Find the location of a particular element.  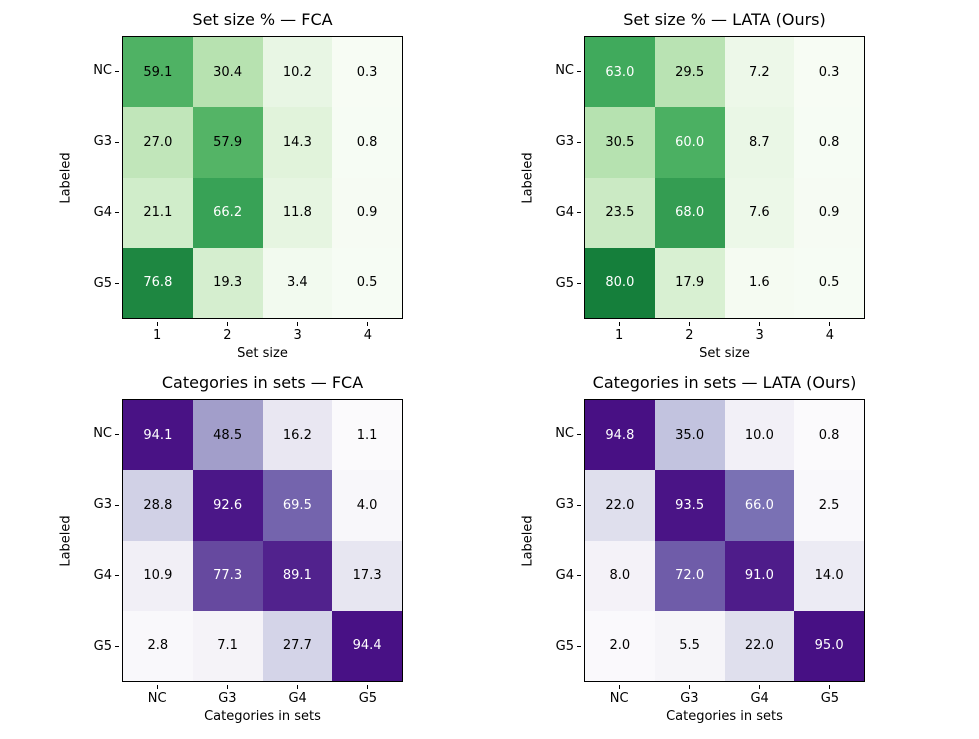

heatmap-cell-G5-G3: 7.1 is located at coordinates (227, 645).